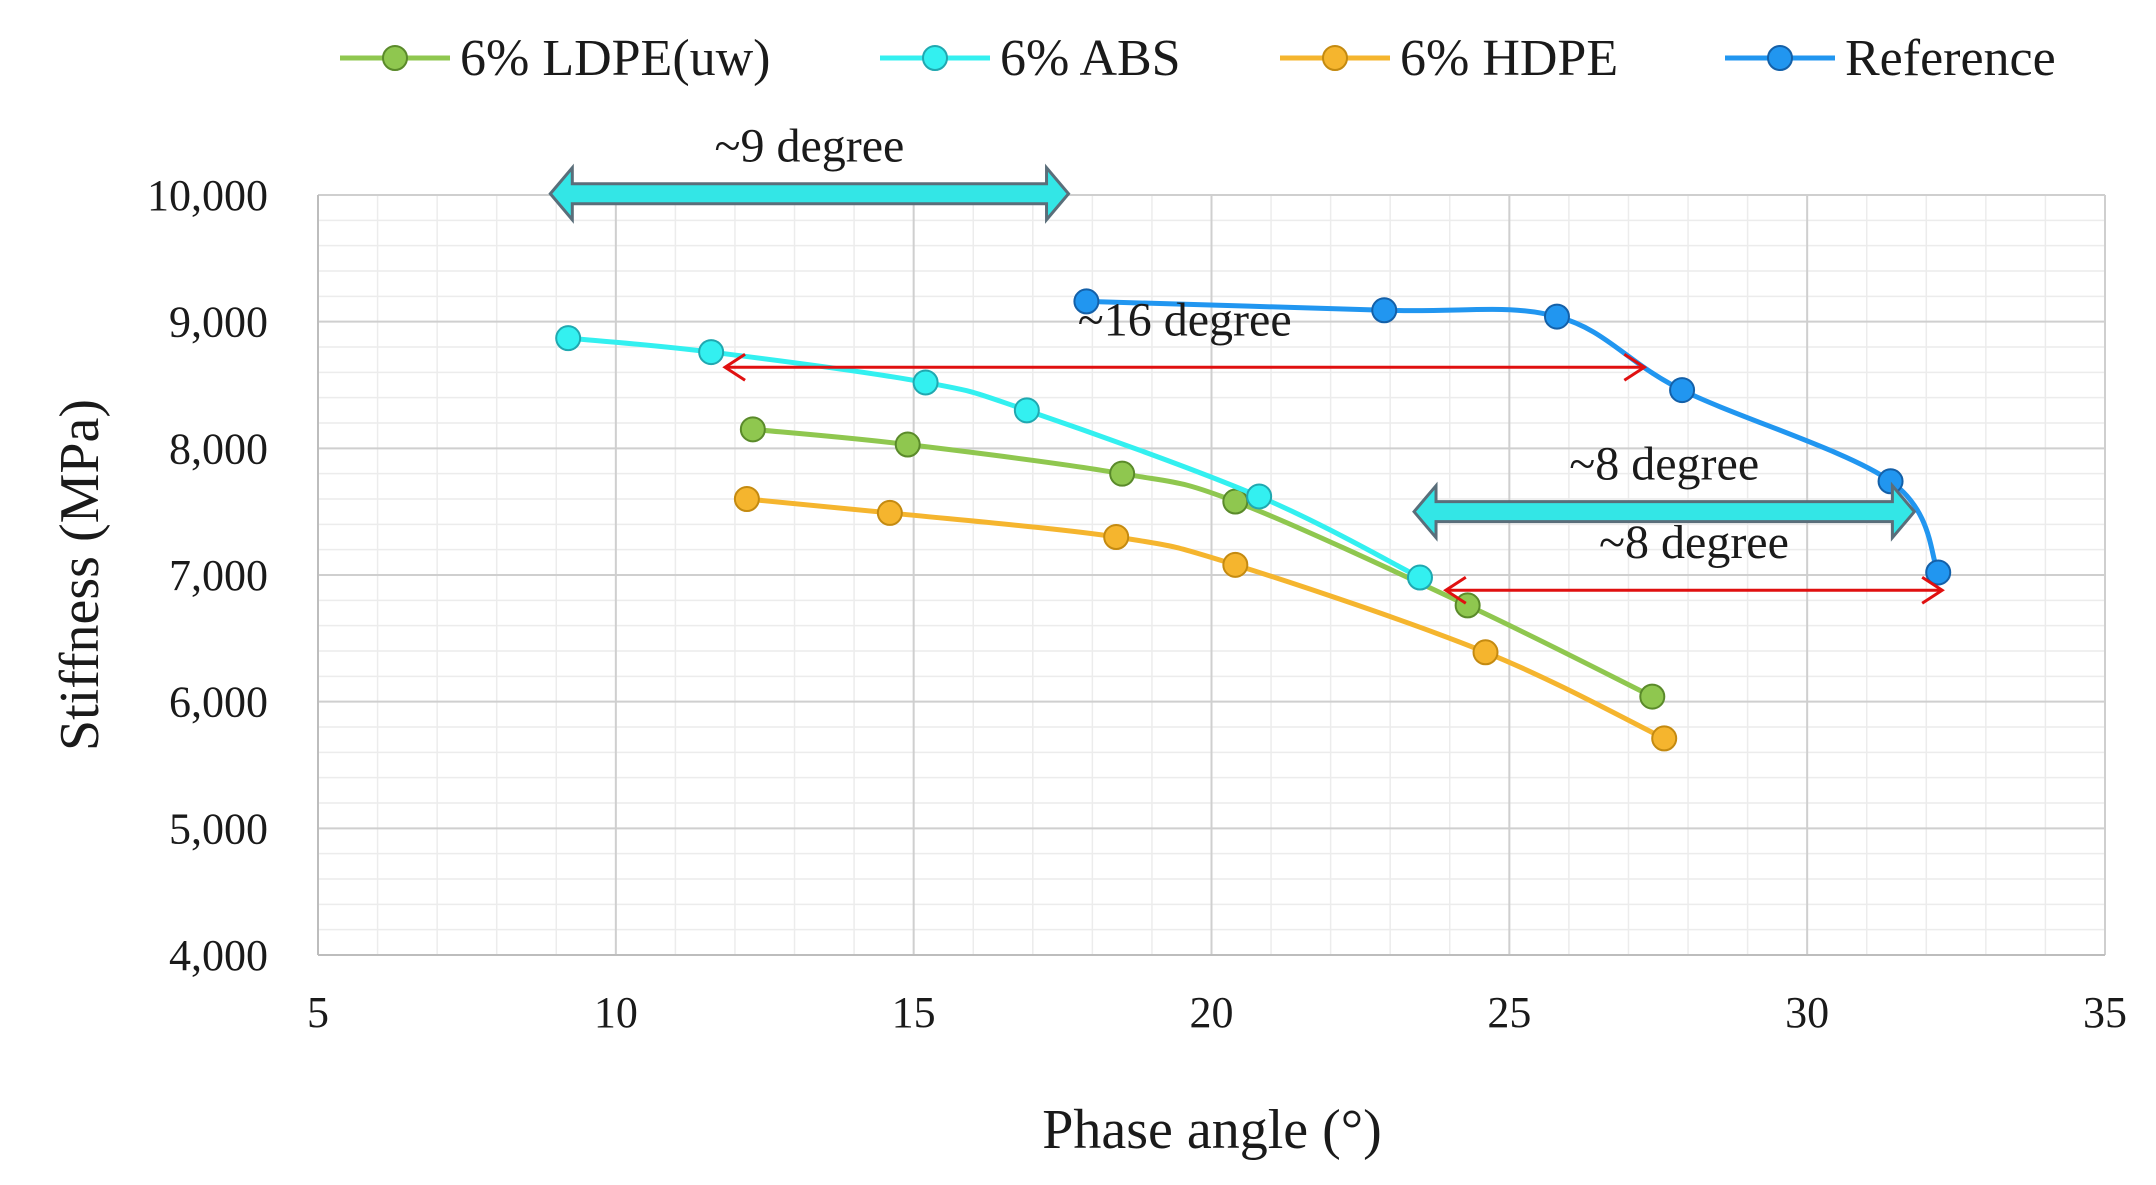  I want to click on series-6-ldpe-uw-, so click(1202, 563).